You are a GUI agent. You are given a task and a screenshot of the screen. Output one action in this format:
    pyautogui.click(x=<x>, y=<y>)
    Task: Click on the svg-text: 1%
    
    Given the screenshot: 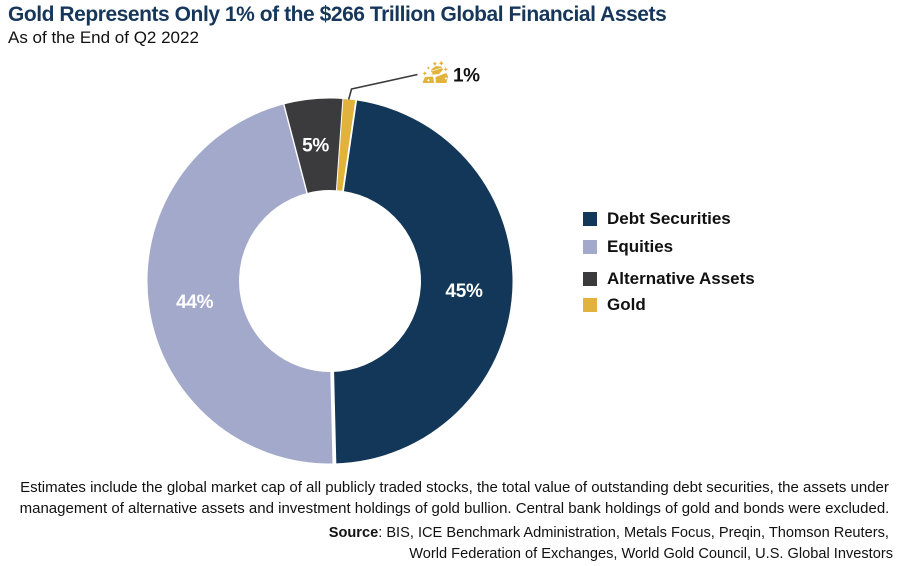 What is the action you would take?
    pyautogui.click(x=466, y=76)
    